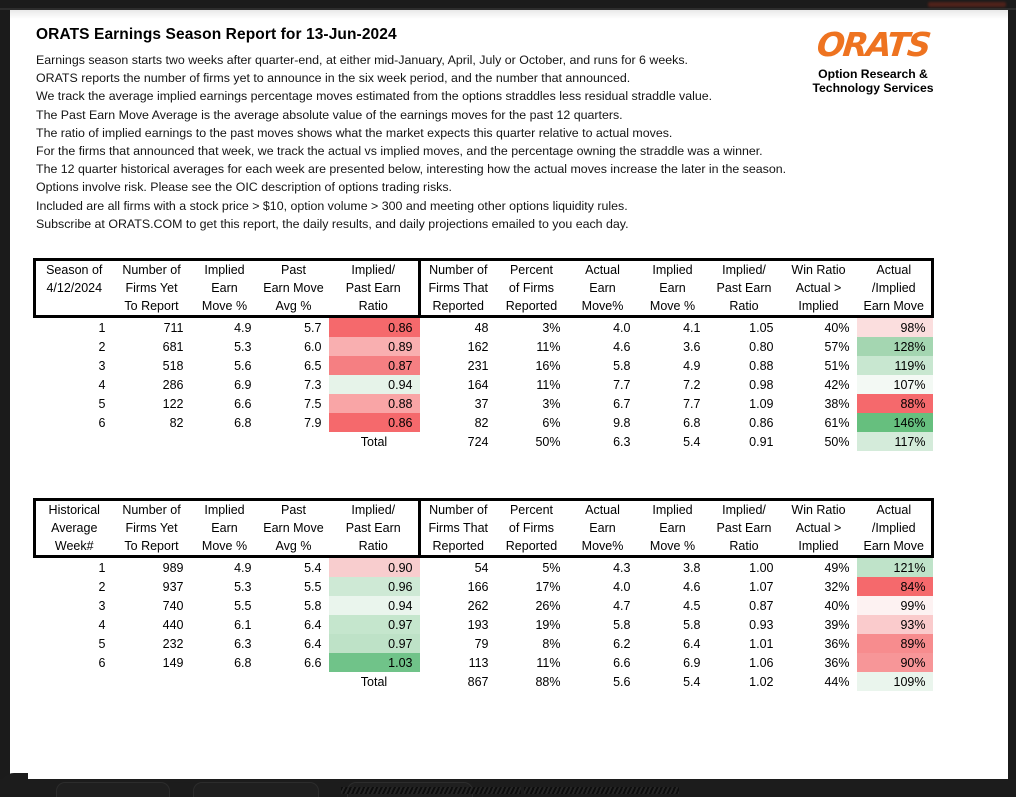 The width and height of the screenshot is (1016, 797). Describe the element at coordinates (837, 346) in the screenshot. I see `cell: 57%` at that location.